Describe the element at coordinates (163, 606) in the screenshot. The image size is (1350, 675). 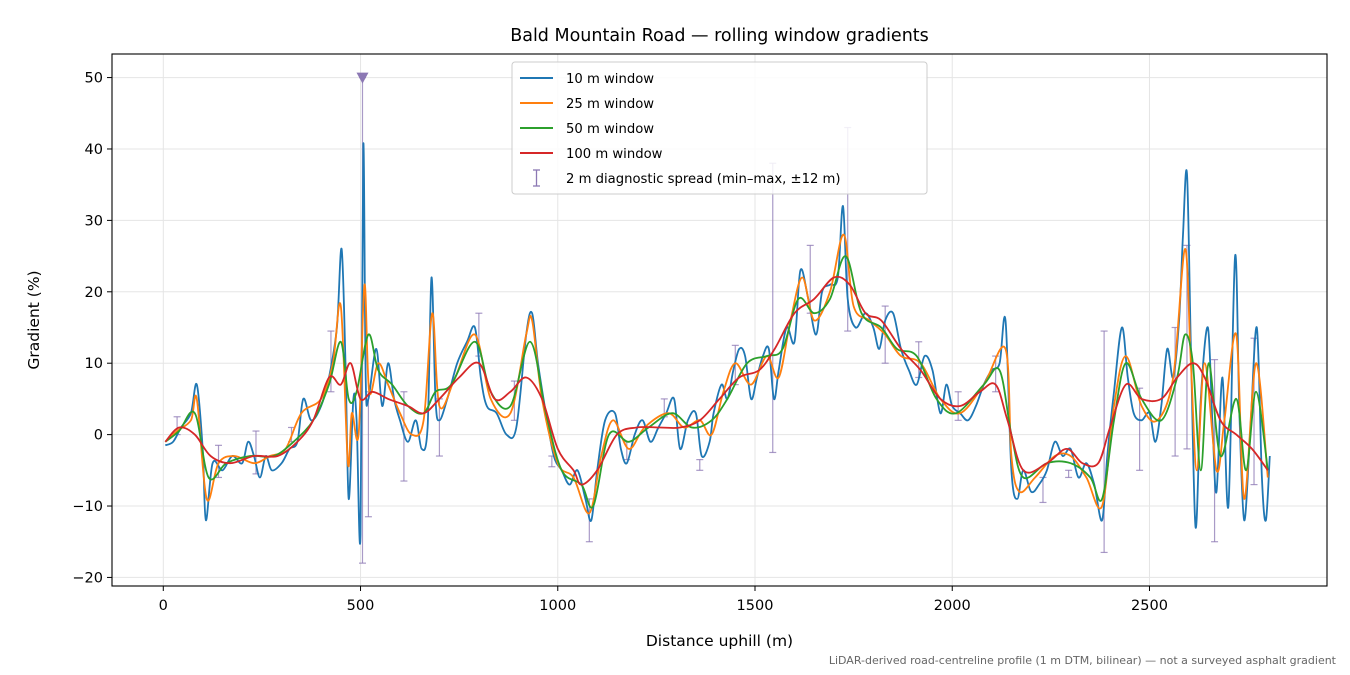
I see `x-tick-label: 0` at that location.